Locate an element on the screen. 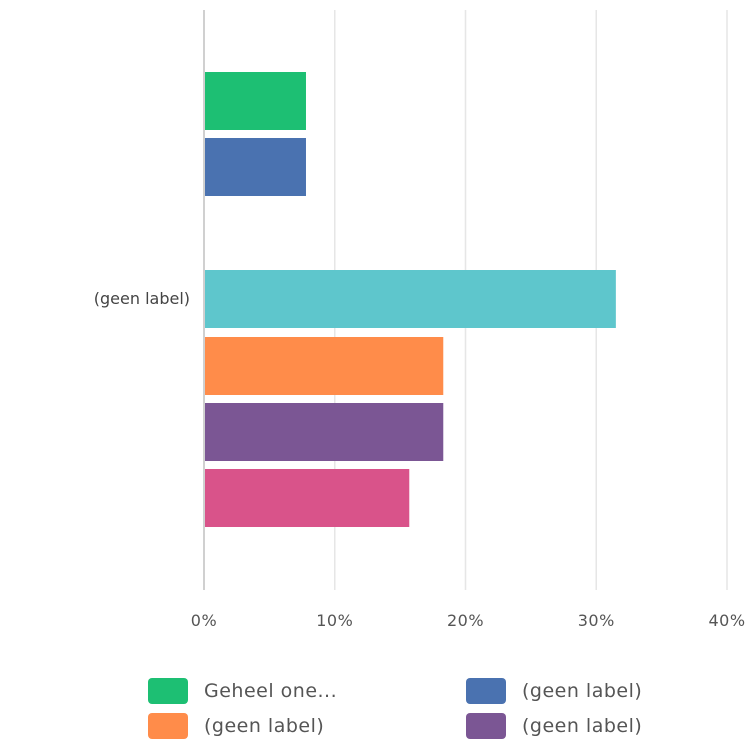 This screenshot has height=742, width=756. x-tick-label: 10% is located at coordinates (334, 620).